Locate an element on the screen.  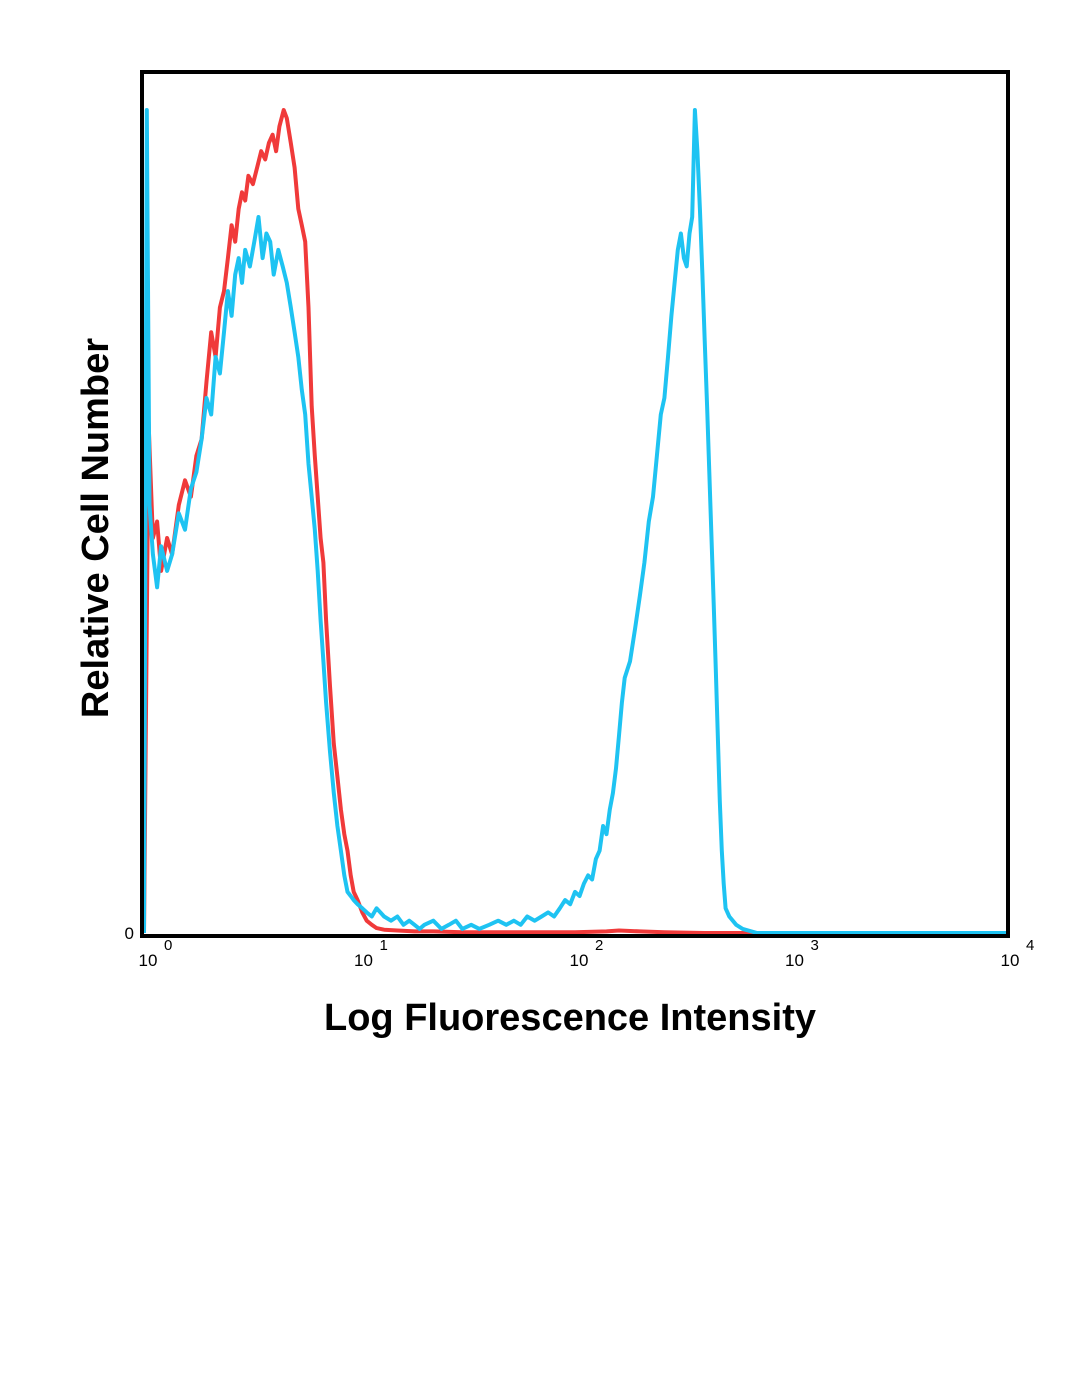
x-tick-label: 10 0 is located at coordinates (156, 953).